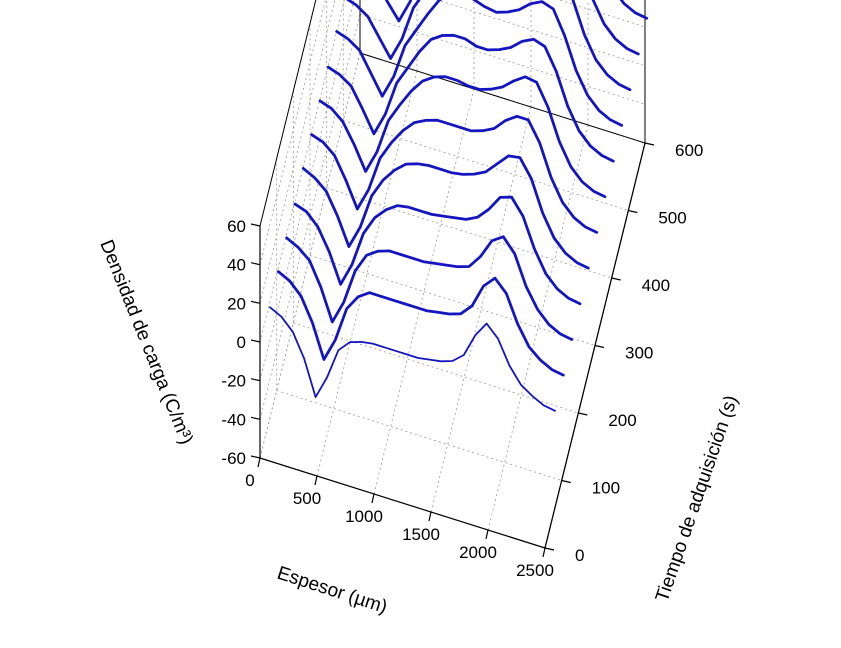 The height and width of the screenshot is (648, 841). Describe the element at coordinates (689, 150) in the screenshot. I see `z-tick-label: 600` at that location.